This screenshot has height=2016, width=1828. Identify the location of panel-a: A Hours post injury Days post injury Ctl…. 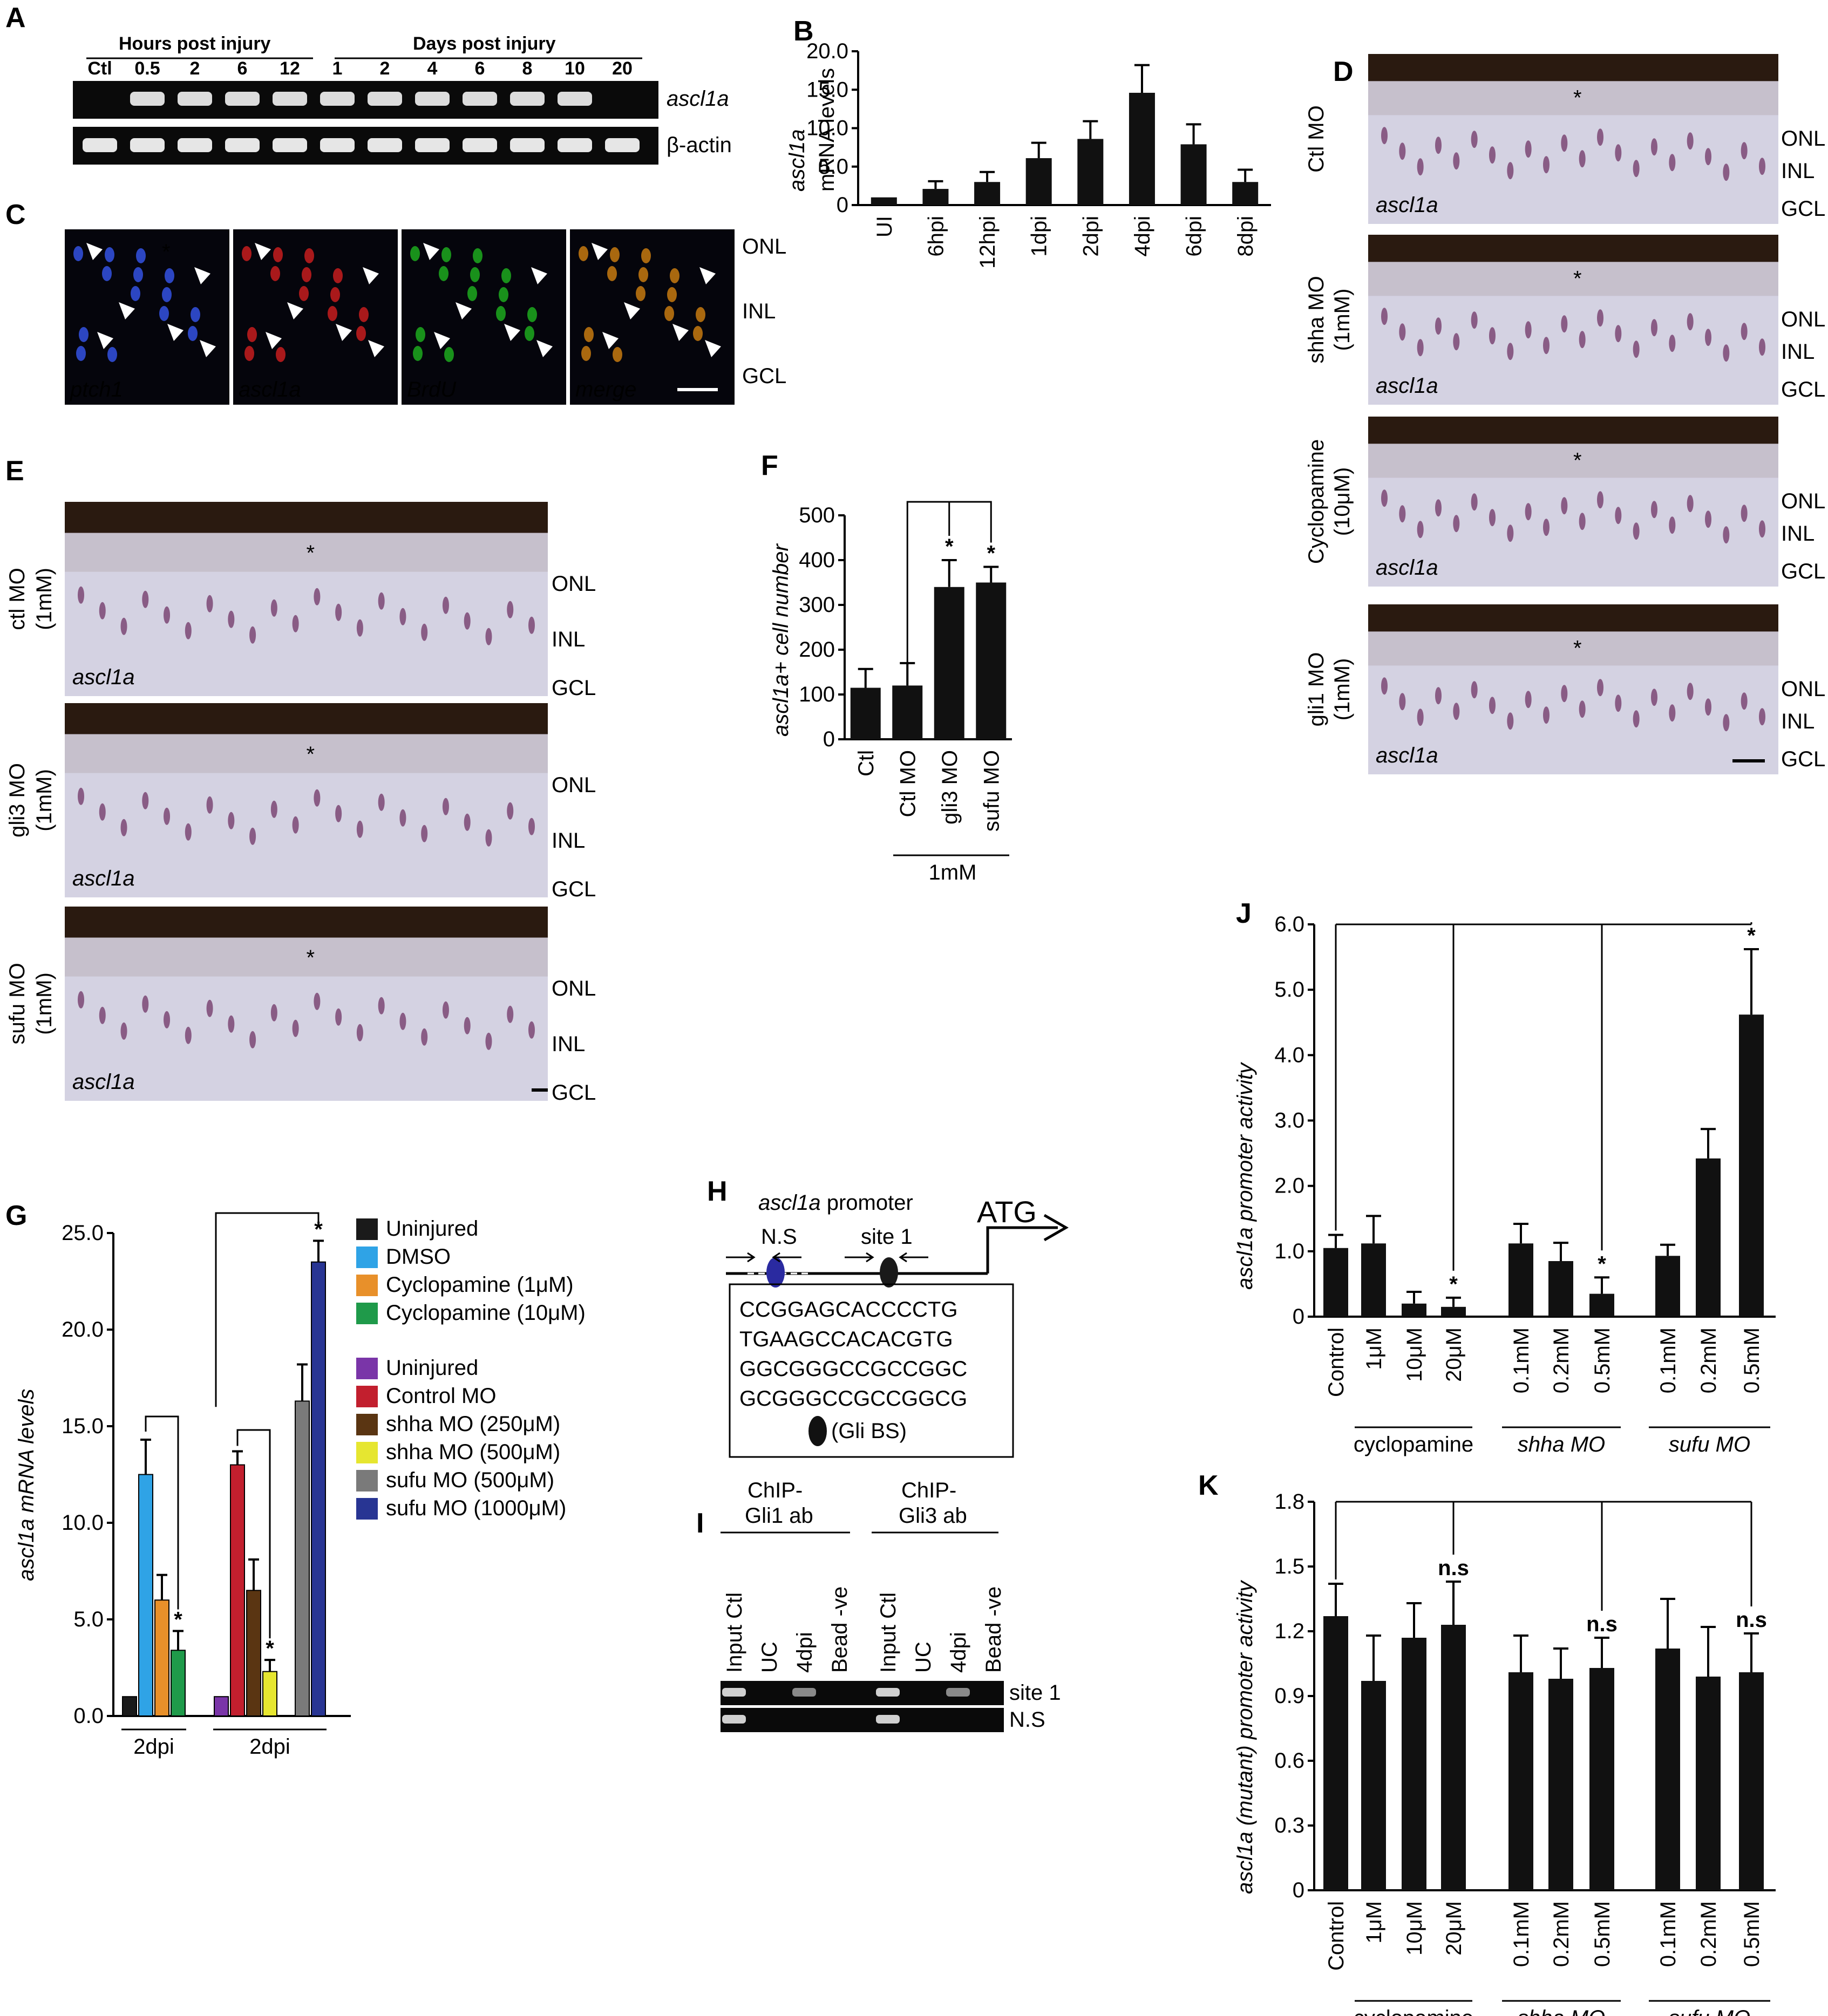
(368, 83).